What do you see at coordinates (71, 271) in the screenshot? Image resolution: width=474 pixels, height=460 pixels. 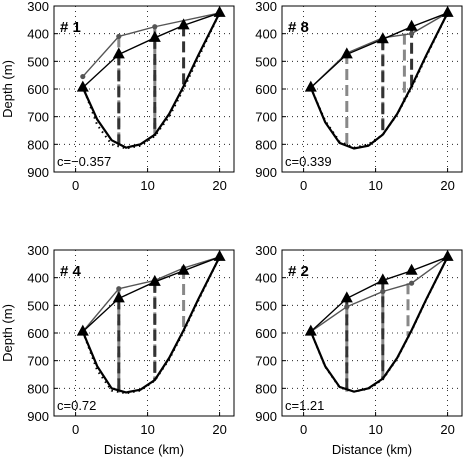 I see `panel-label: # 4` at bounding box center [71, 271].